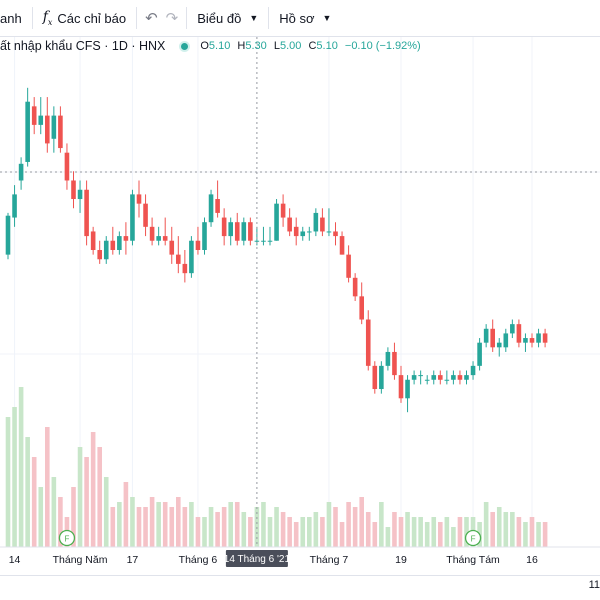 This screenshot has width=600, height=600. What do you see at coordinates (327, 46) in the screenshot?
I see `close-value: 5.10` at bounding box center [327, 46].